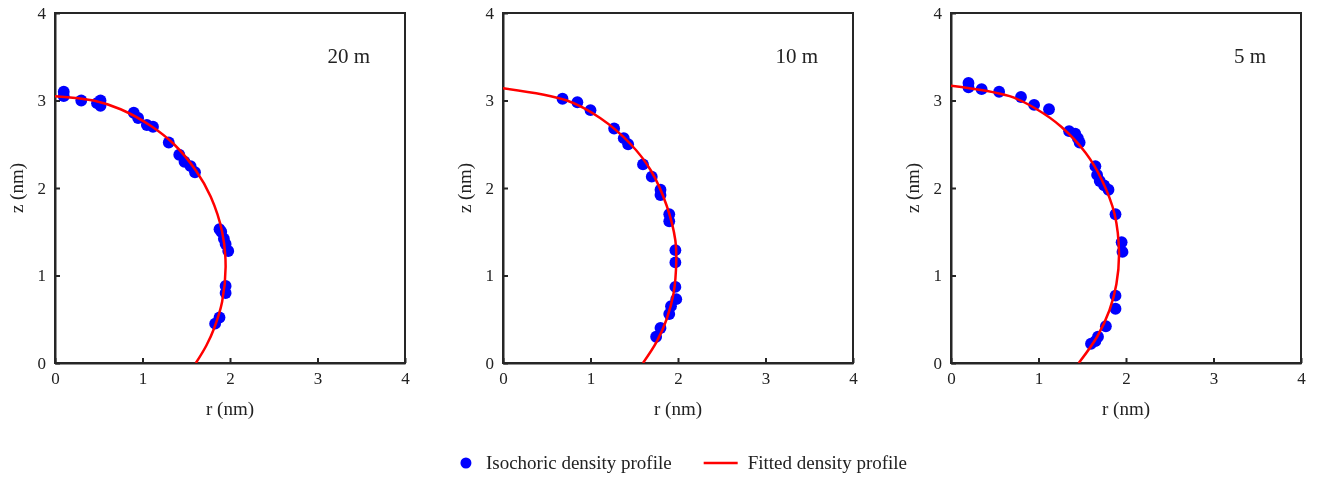  Describe the element at coordinates (348, 56) in the screenshot. I see `annotation: 20 m` at that location.